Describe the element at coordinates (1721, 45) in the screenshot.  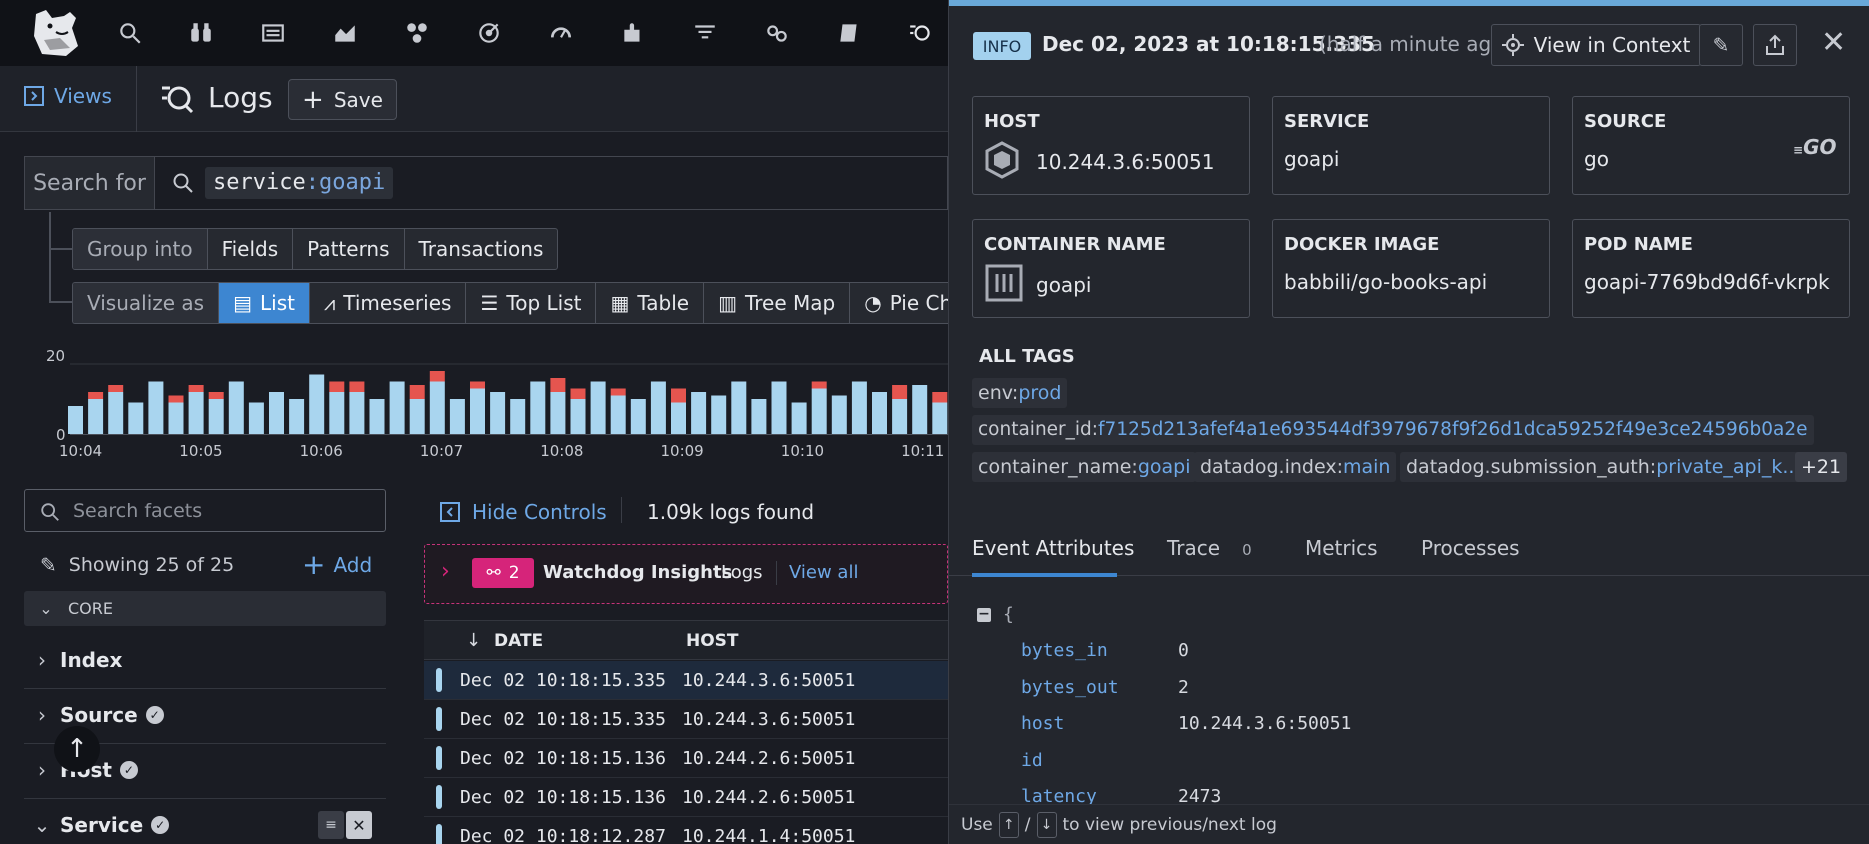
I see `edit-button: ✎` at that location.